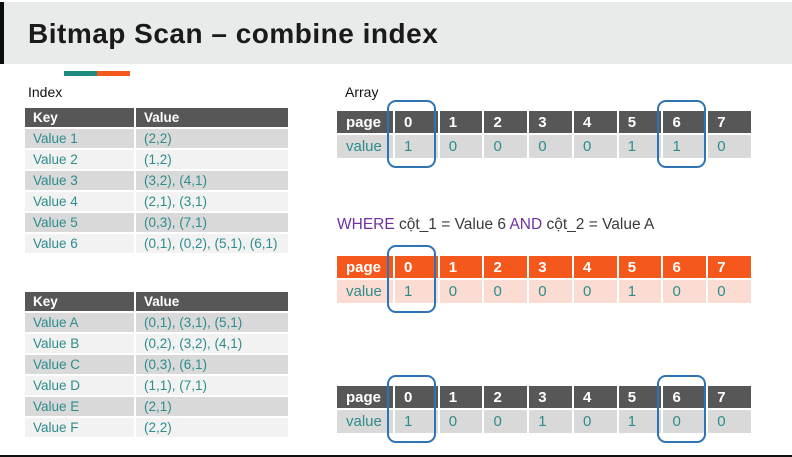 This screenshot has height=457, width=792. I want to click on key-cell: Value D, so click(79, 385).